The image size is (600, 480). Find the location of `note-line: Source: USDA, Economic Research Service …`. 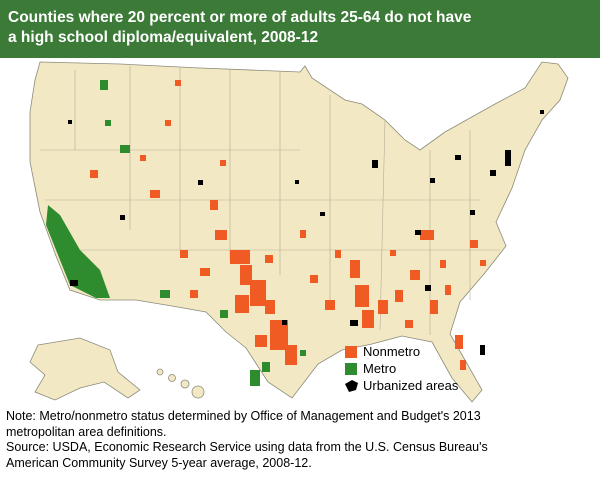

note-line: Source: USDA, Economic Research Service … is located at coordinates (247, 447).